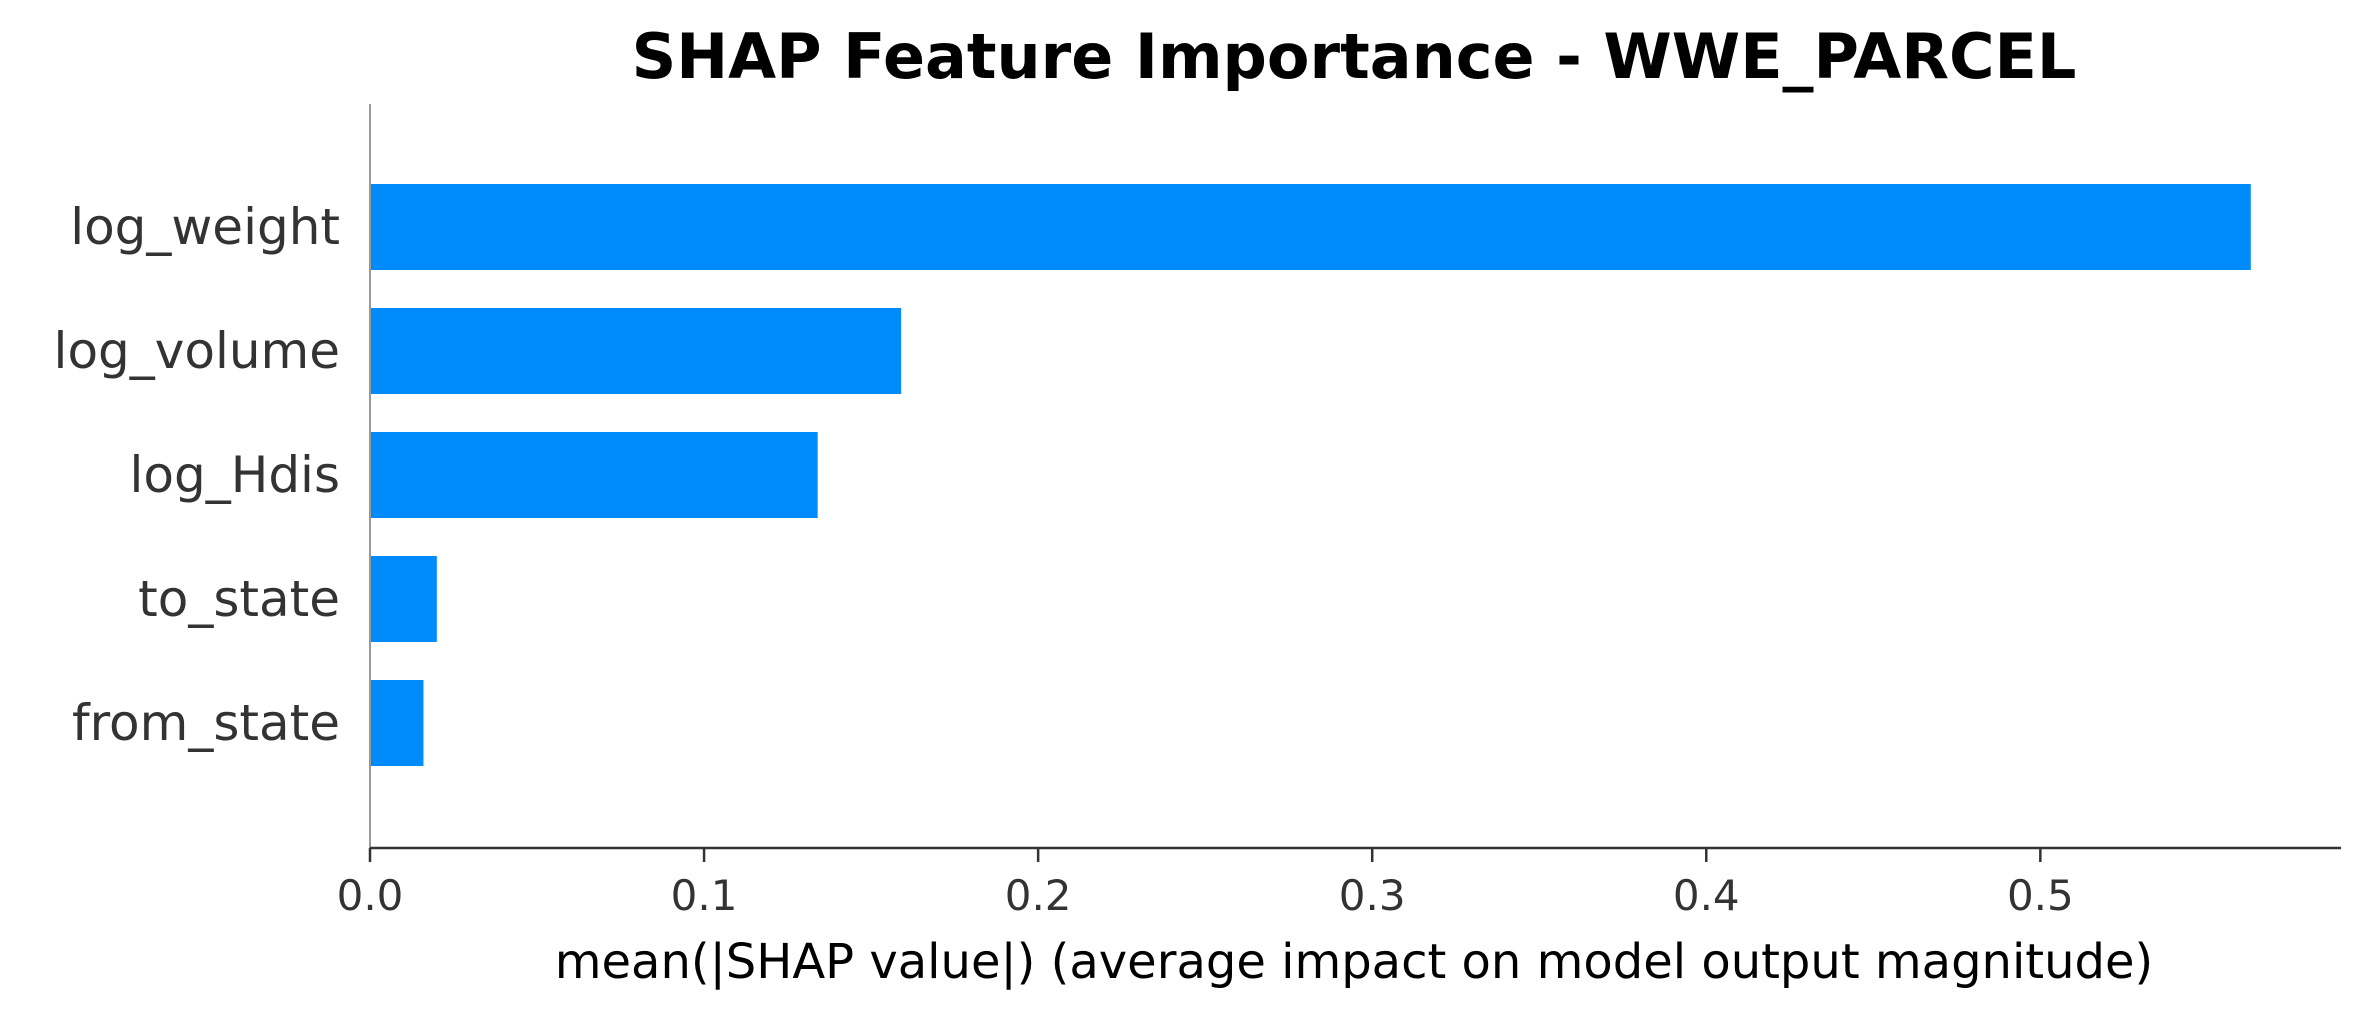 The height and width of the screenshot is (1021, 2369). Describe the element at coordinates (403, 599) in the screenshot. I see `bar-to-state` at that location.